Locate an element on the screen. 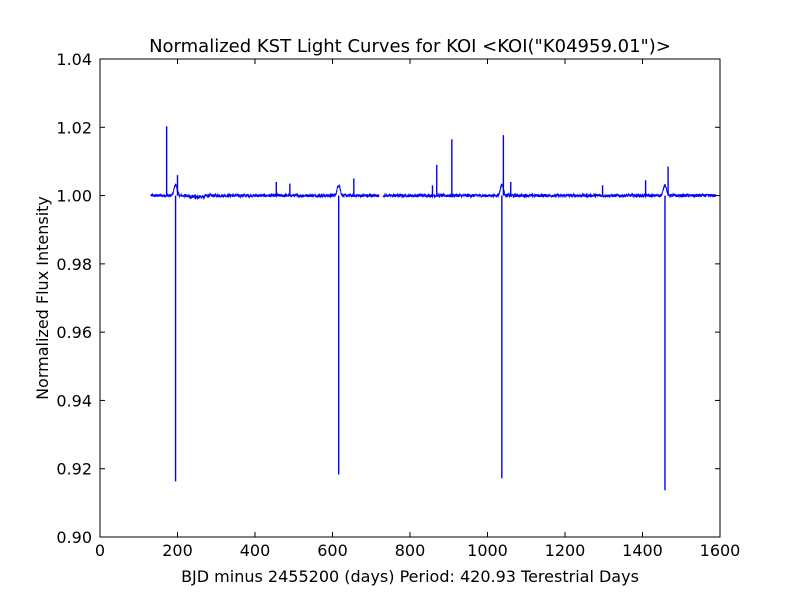 This screenshot has width=800, height=597. y-tick-label-7: 1.04 is located at coordinates (74, 59).